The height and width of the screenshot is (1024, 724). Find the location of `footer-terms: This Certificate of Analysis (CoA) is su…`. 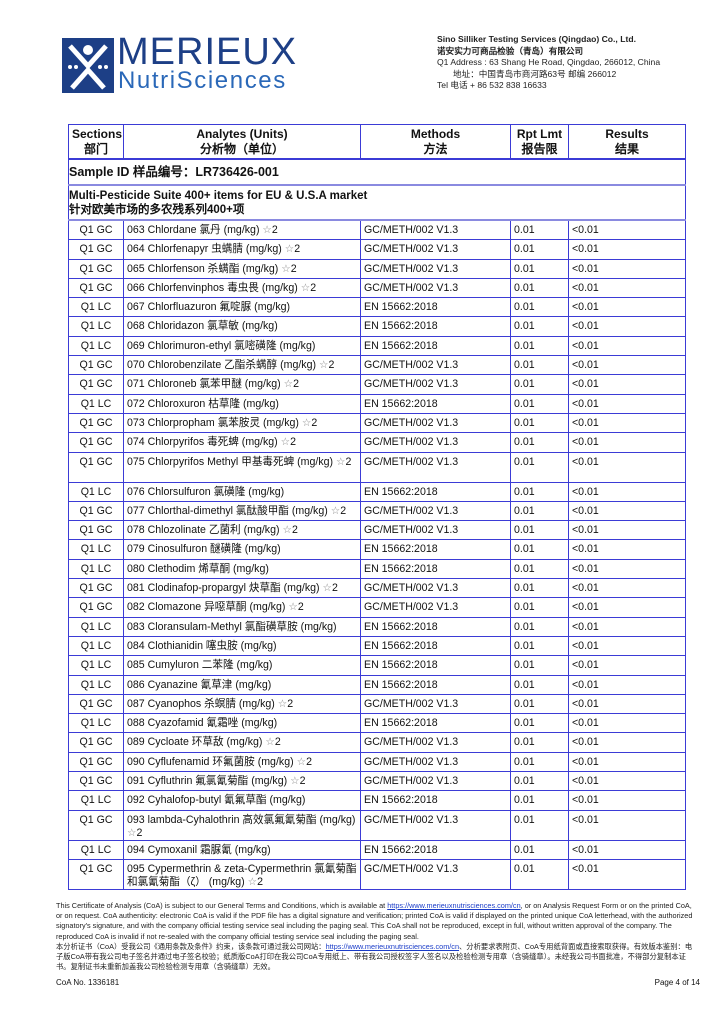

footer-terms: This Certificate of Analysis (CoA) is su… is located at coordinates (374, 936).